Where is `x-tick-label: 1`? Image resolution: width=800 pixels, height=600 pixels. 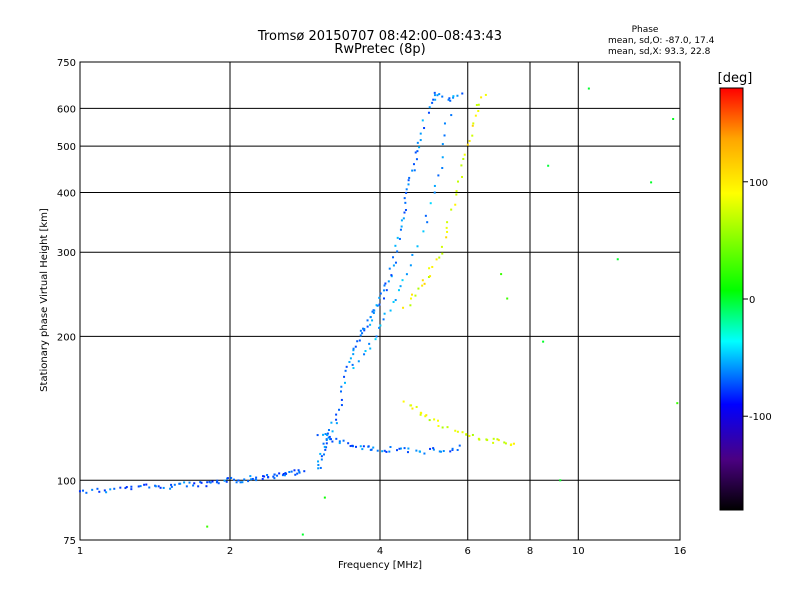 x-tick-label: 1 is located at coordinates (80, 551).